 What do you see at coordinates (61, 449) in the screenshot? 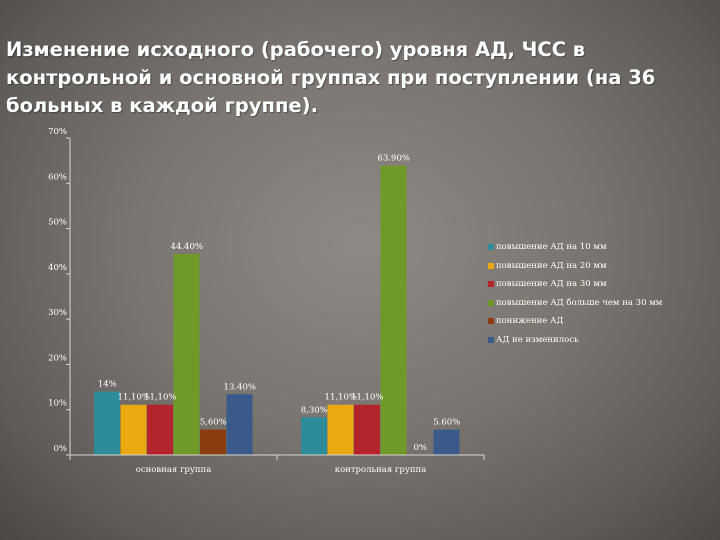
I see `y-tick-label: 0%` at bounding box center [61, 449].